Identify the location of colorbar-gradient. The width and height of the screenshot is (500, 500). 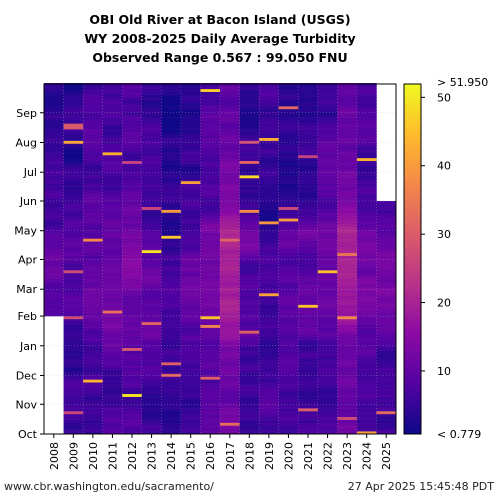
(412, 259).